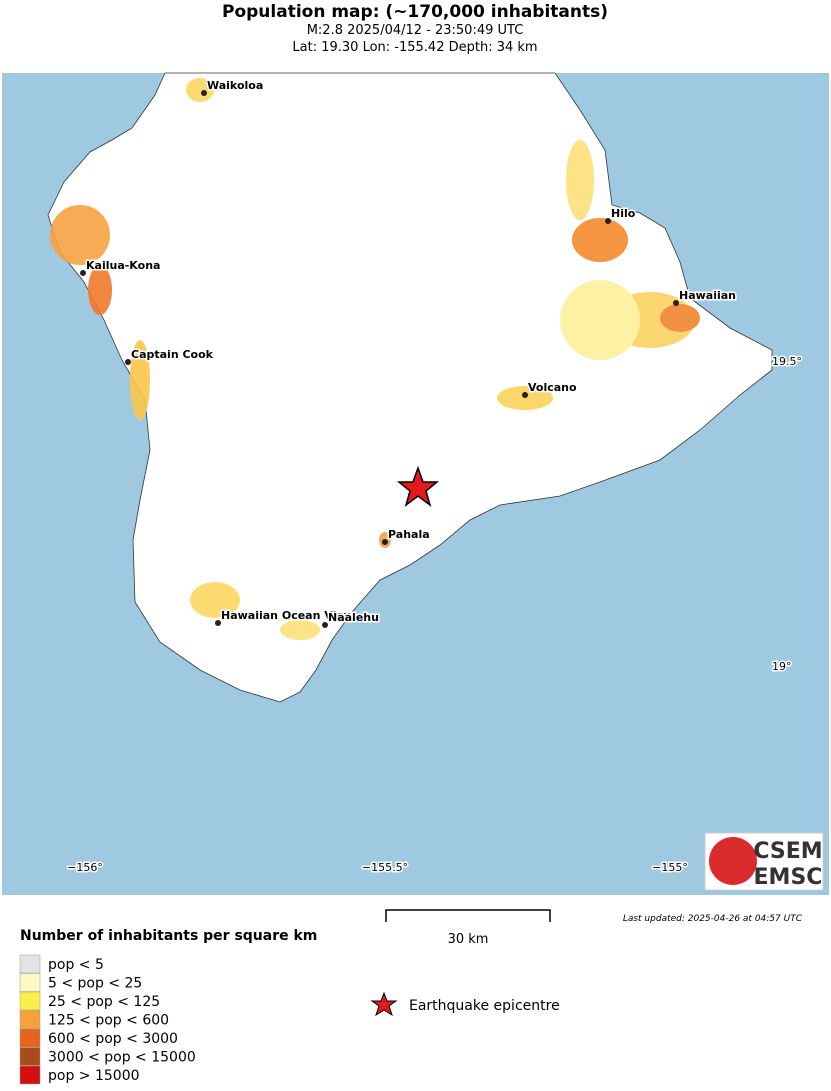 This screenshot has width=831, height=1091. What do you see at coordinates (787, 361) in the screenshot?
I see `y-axis-label: 19.5°` at bounding box center [787, 361].